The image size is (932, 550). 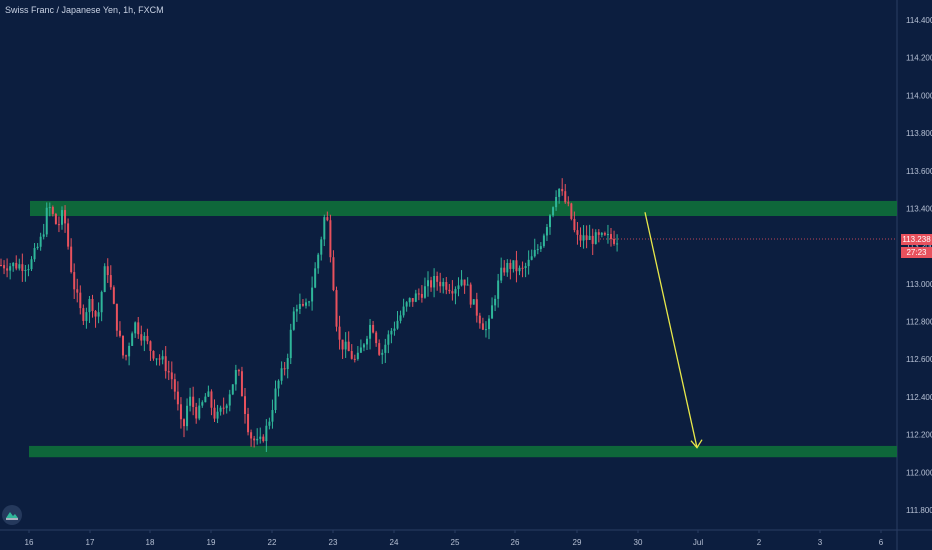 What do you see at coordinates (919, 397) in the screenshot?
I see `y-tick-label-10: 112.400` at bounding box center [919, 397].